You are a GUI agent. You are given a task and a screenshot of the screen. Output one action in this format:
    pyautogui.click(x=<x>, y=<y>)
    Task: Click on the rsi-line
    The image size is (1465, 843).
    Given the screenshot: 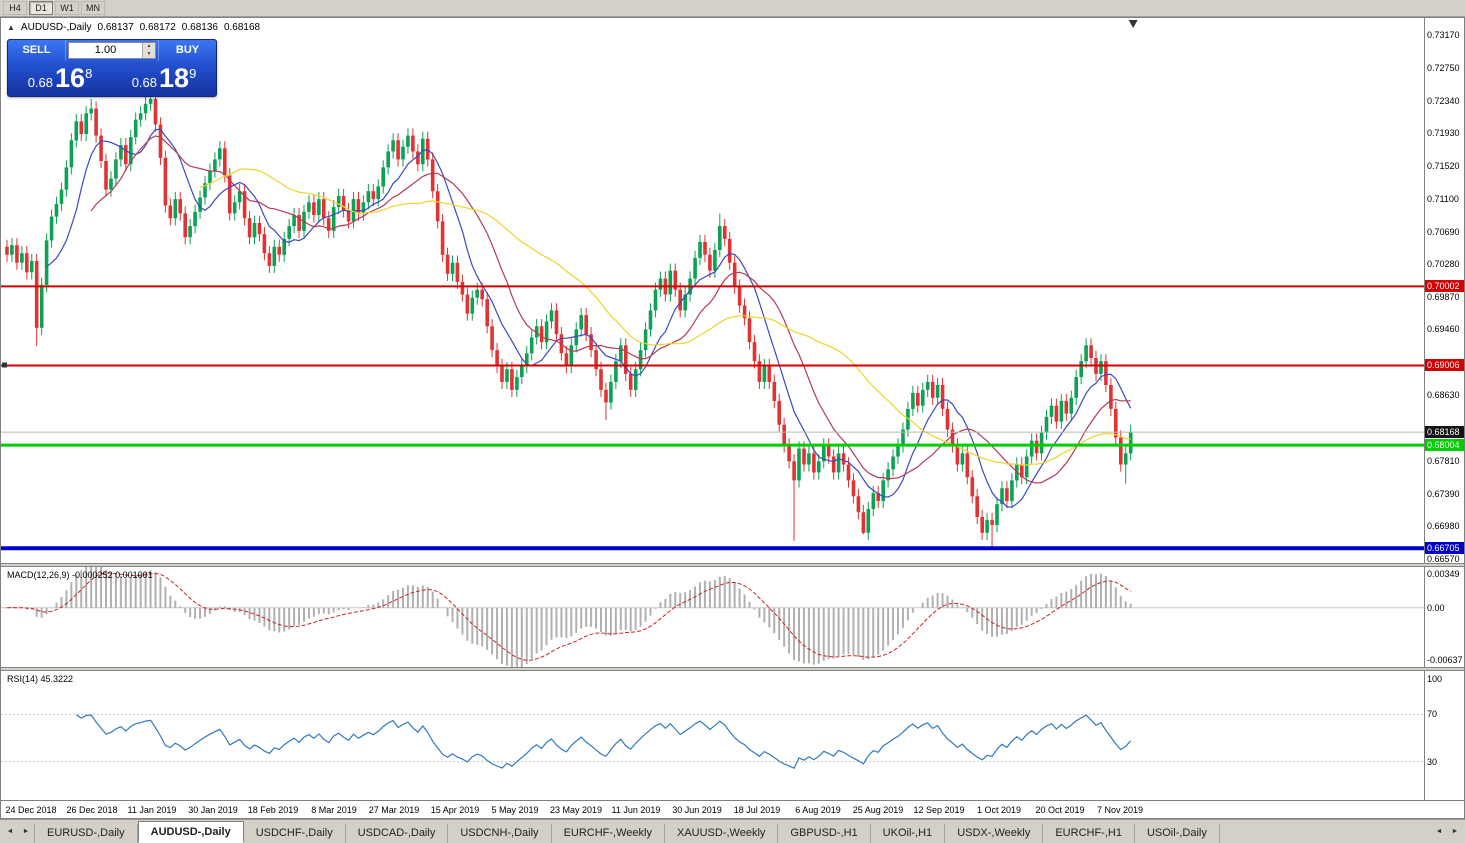 What is the action you would take?
    pyautogui.click(x=603, y=741)
    